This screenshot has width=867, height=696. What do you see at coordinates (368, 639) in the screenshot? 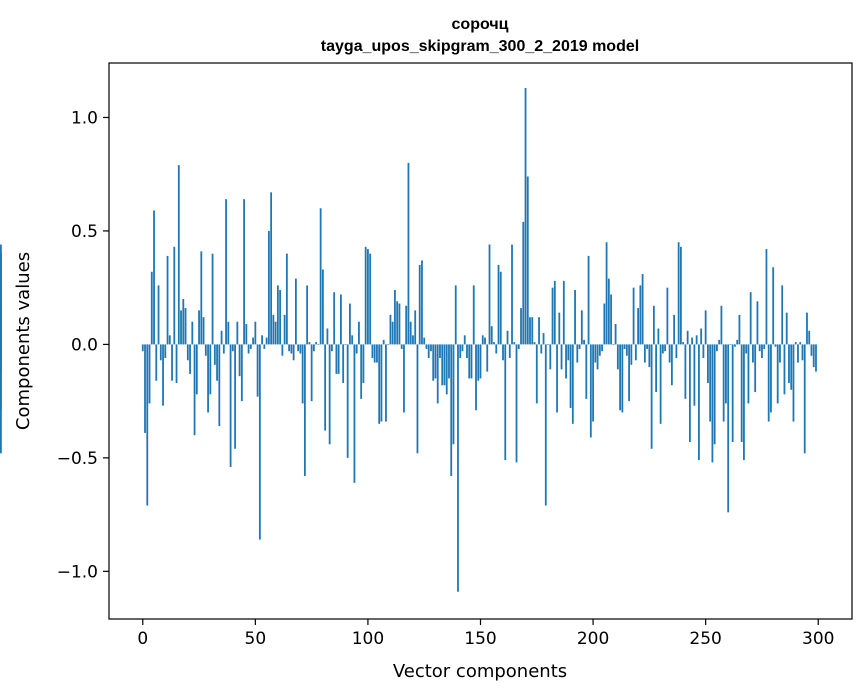
I see `x-tick-label: 100` at bounding box center [368, 639].